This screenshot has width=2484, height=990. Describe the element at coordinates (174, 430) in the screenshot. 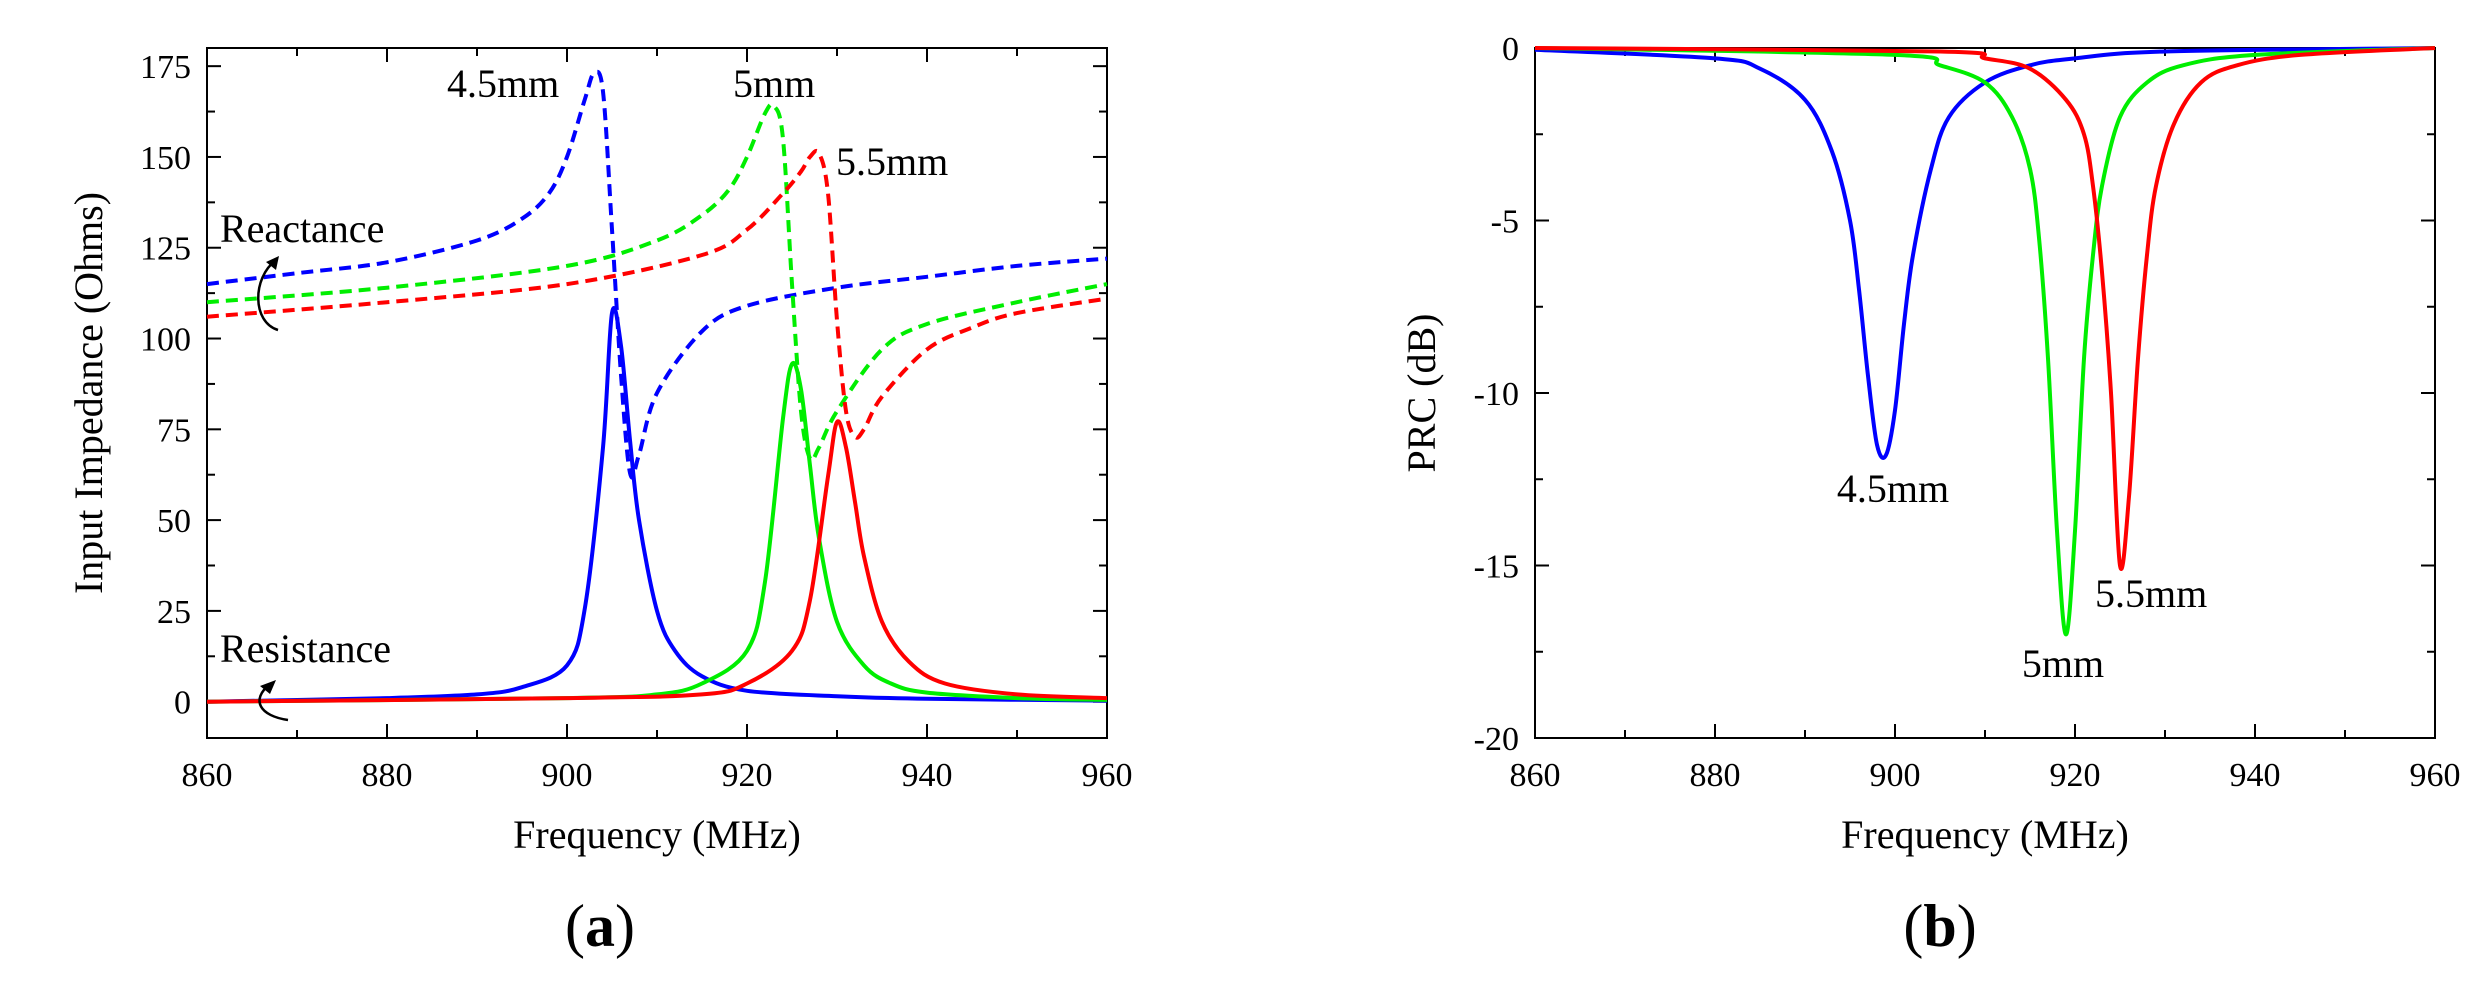

I see `y-tick-label: 75` at that location.